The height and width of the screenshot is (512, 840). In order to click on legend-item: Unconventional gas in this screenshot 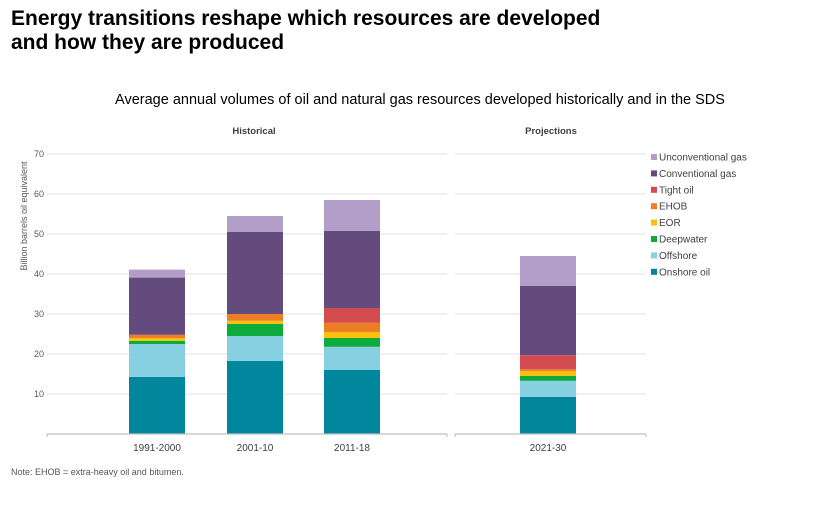, I will do `click(699, 158)`.